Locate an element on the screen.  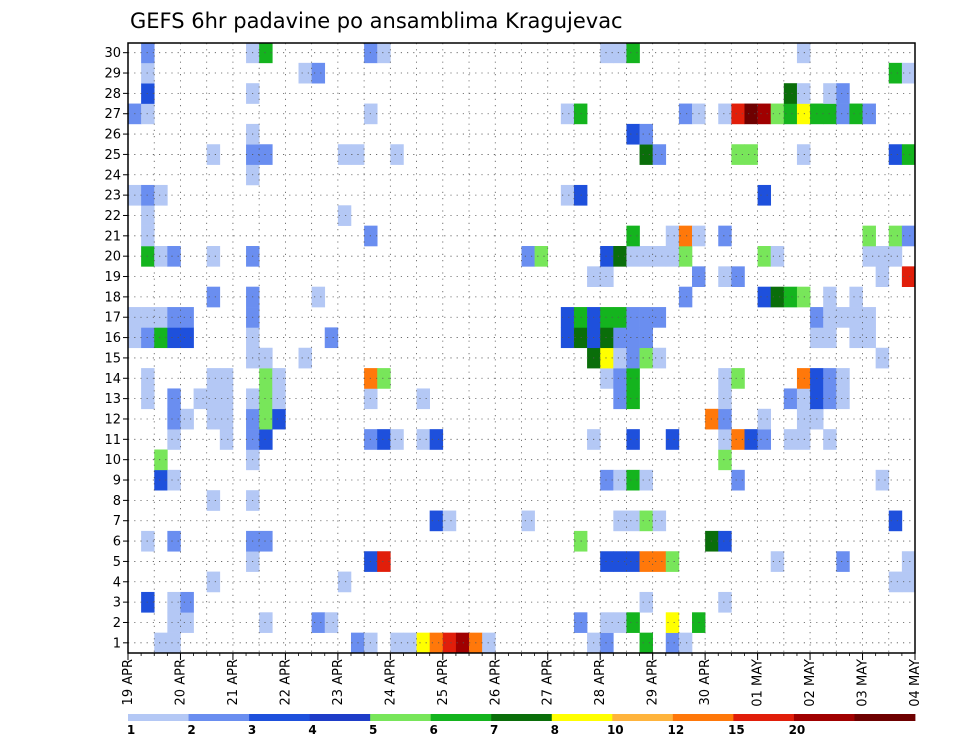
x-tick-label: 27 APR is located at coordinates (548, 682).